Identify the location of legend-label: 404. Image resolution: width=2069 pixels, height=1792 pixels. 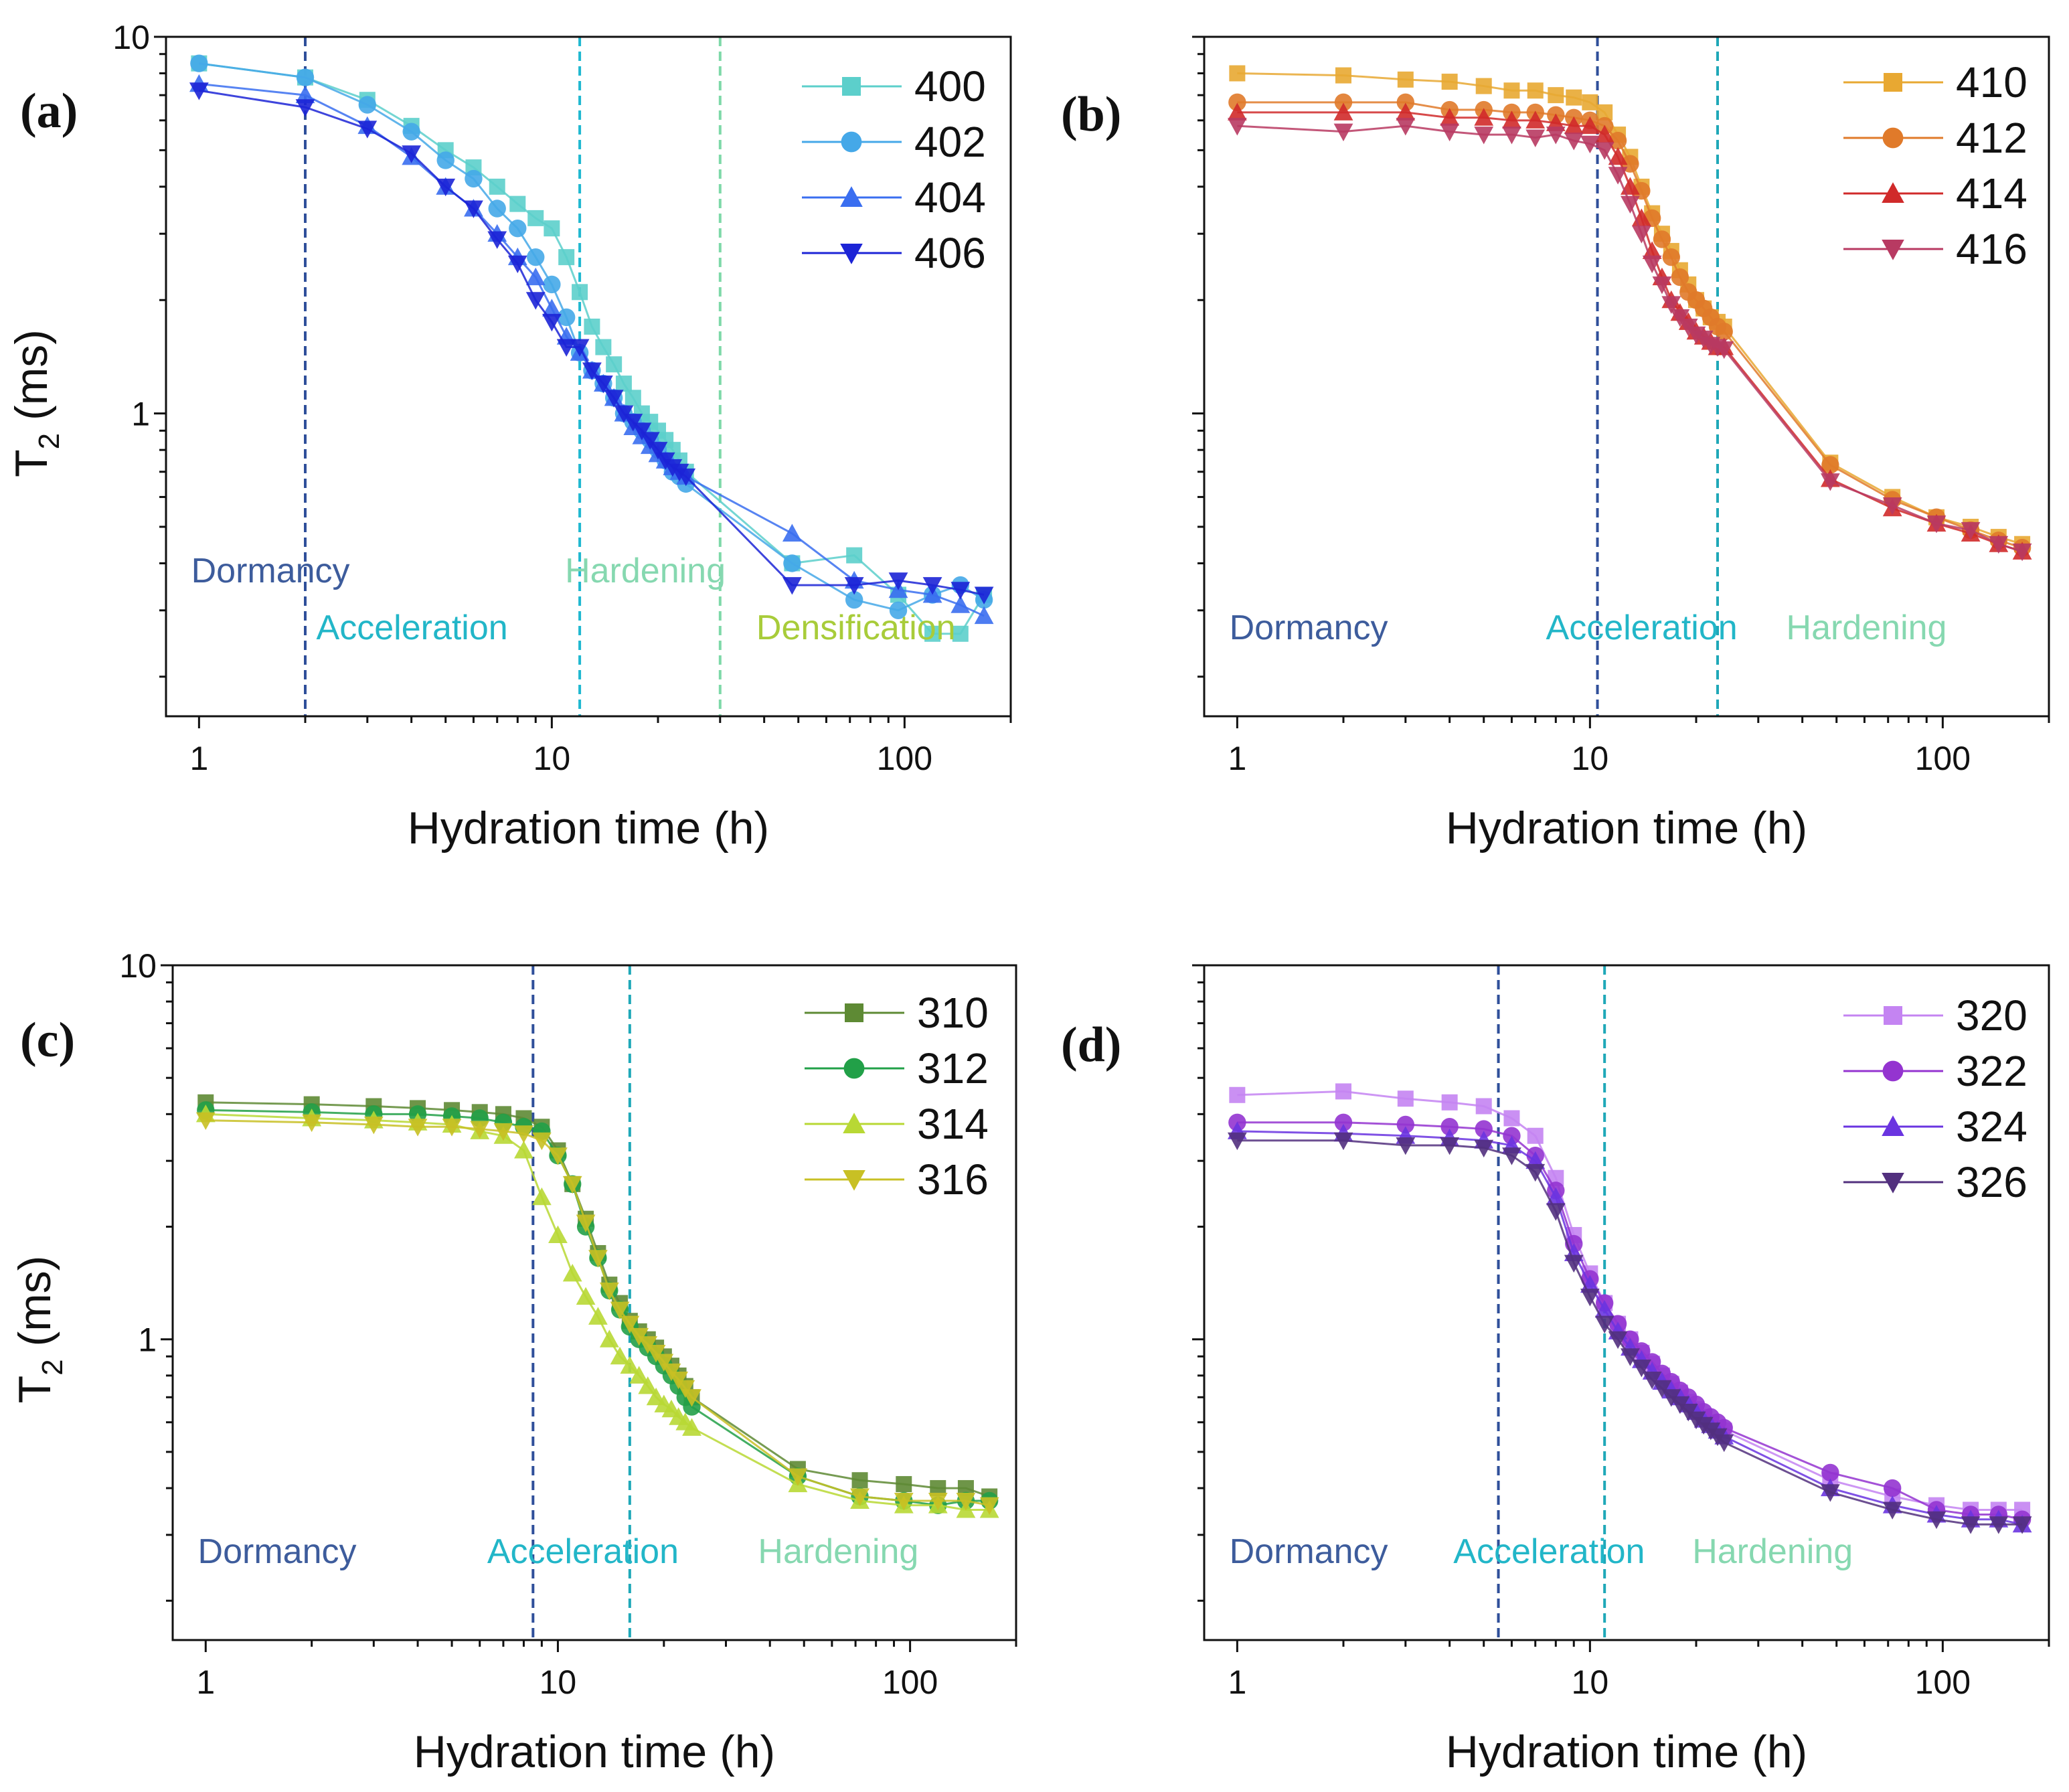
(950, 197).